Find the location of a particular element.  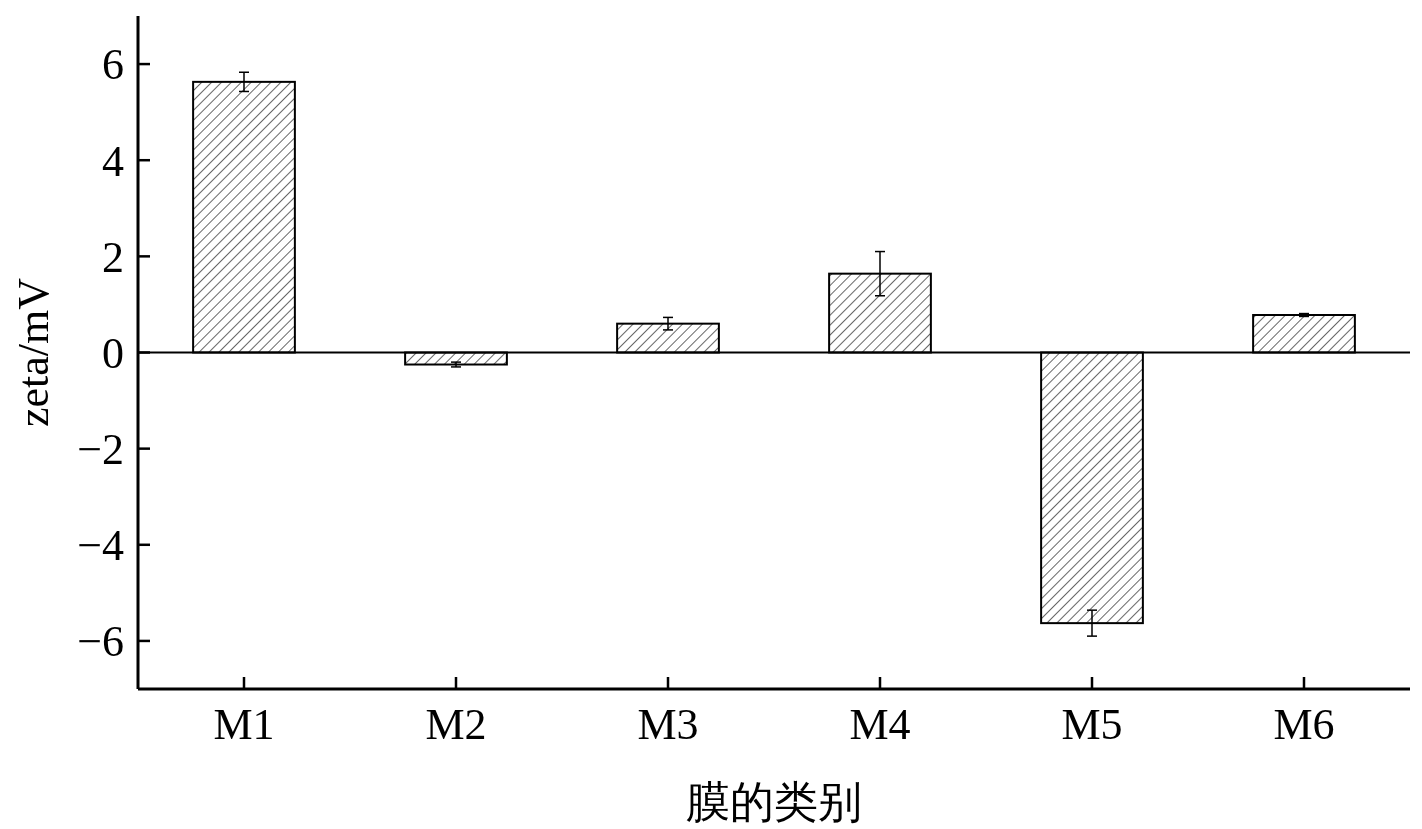

x-axis-title: 膜的类别 is located at coordinates (774, 802).